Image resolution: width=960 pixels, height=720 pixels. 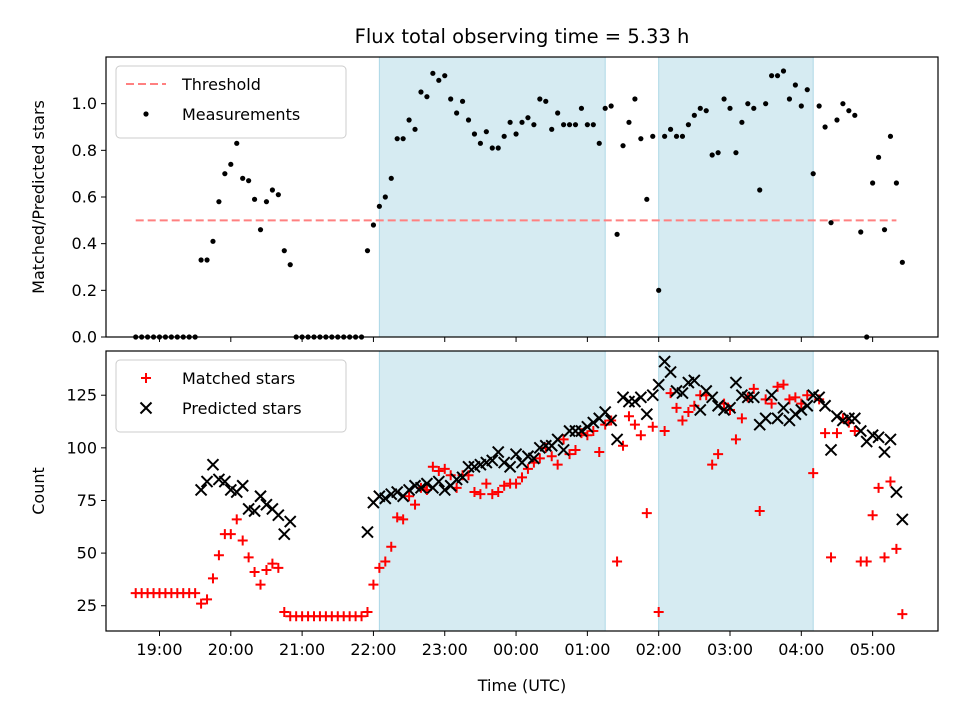 What do you see at coordinates (84, 243) in the screenshot?
I see `y-tick-label: 0.4` at bounding box center [84, 243].